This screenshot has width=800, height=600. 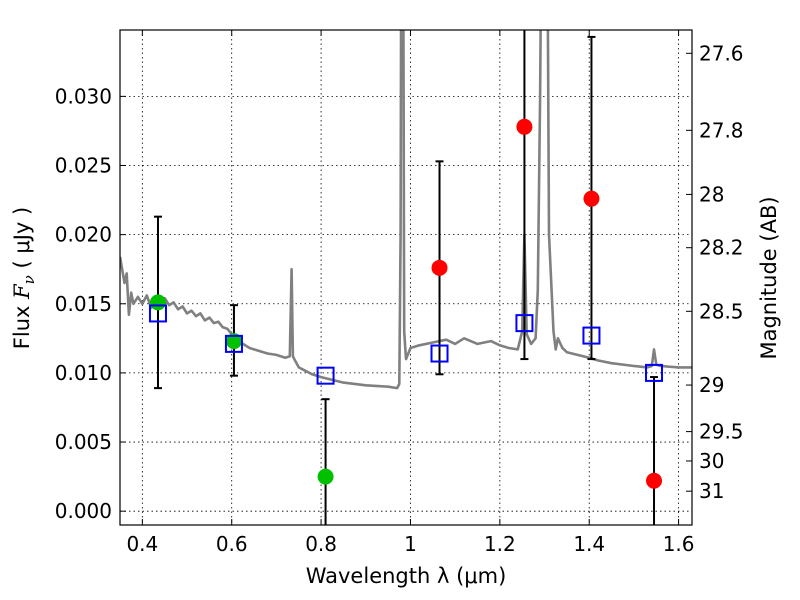 I want to click on x-tick-label: 0.4, so click(x=142, y=544).